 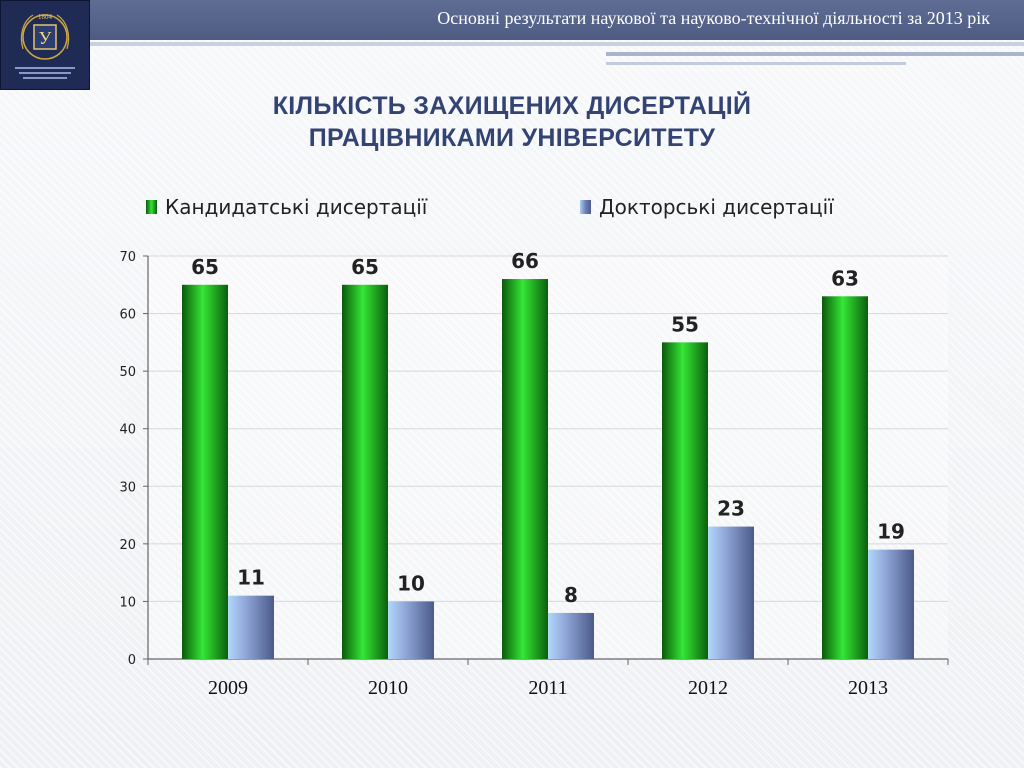 What do you see at coordinates (127, 257) in the screenshot?
I see `y-tick-label: 70` at bounding box center [127, 257].